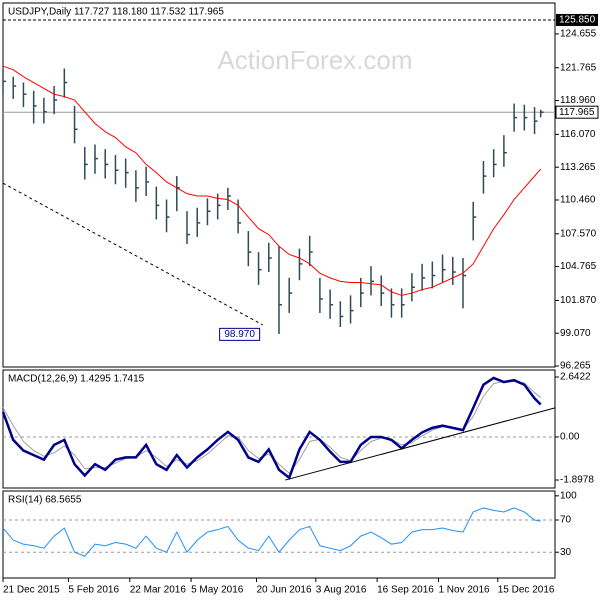 Image resolution: width=600 pixels, height=605 pixels. I want to click on x-tick-label: 5 May 2016, so click(217, 590).